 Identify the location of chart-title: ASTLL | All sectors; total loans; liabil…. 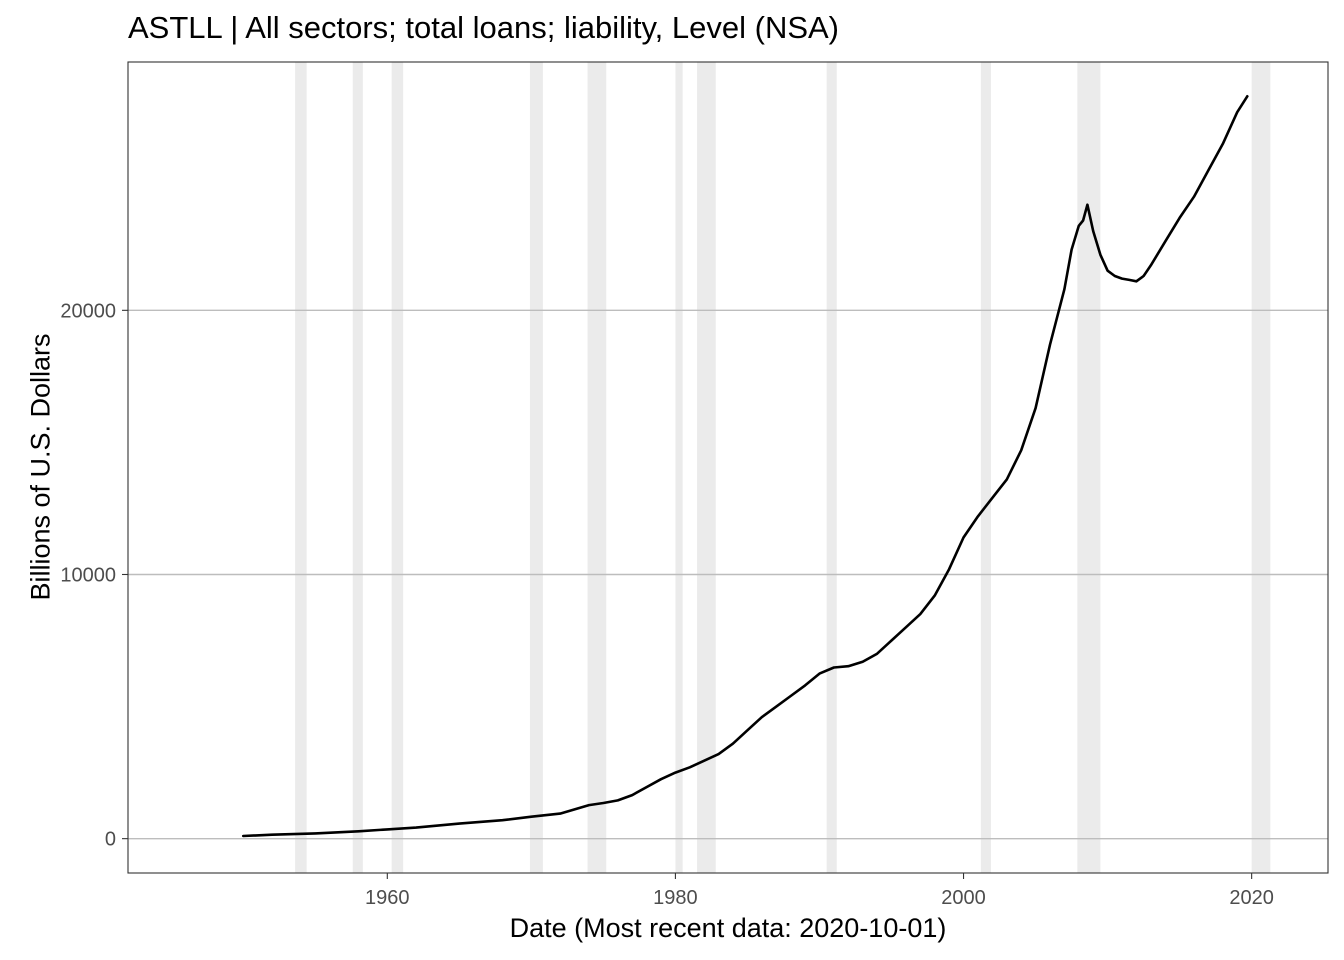
(484, 27).